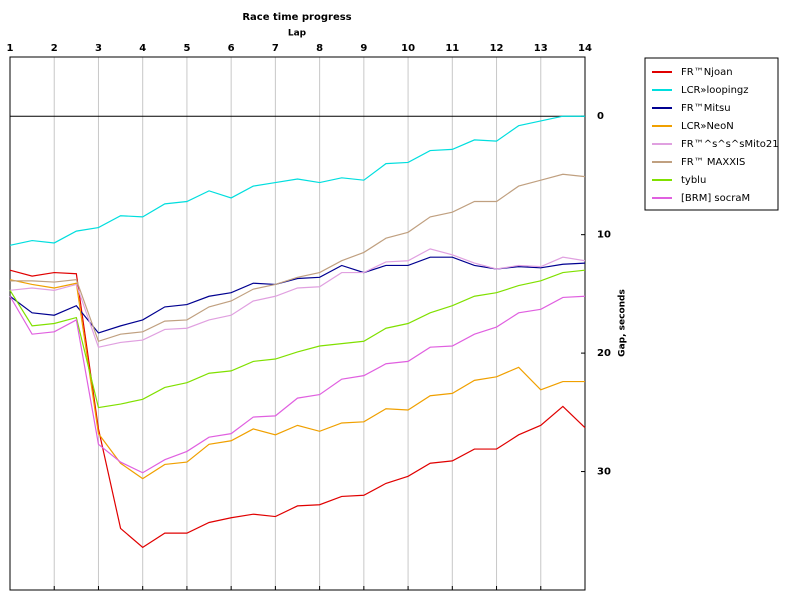 The height and width of the screenshot is (604, 800). What do you see at coordinates (98, 48) in the screenshot?
I see `x-tick-label: 3` at bounding box center [98, 48].